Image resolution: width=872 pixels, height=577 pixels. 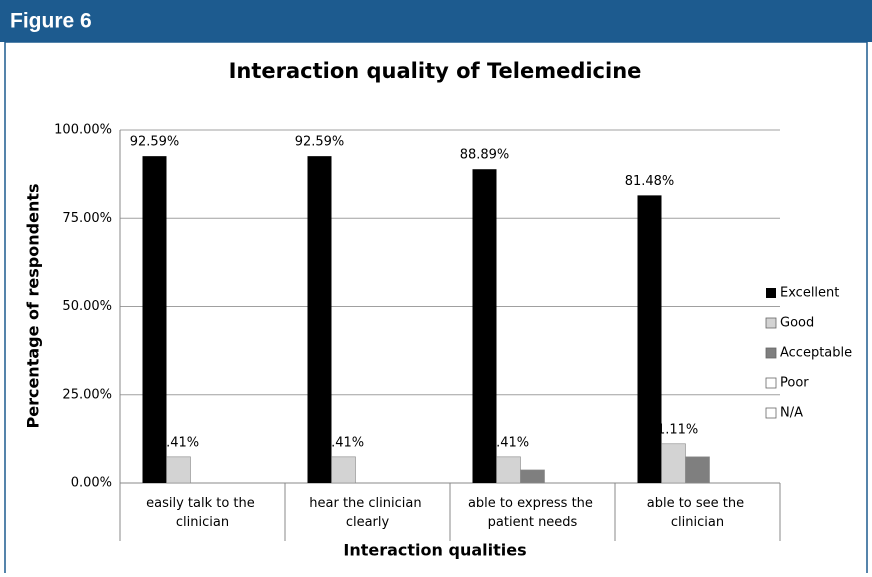 What do you see at coordinates (367, 513) in the screenshot?
I see `x-tick-label: hear the clinician clearly` at bounding box center [367, 513].